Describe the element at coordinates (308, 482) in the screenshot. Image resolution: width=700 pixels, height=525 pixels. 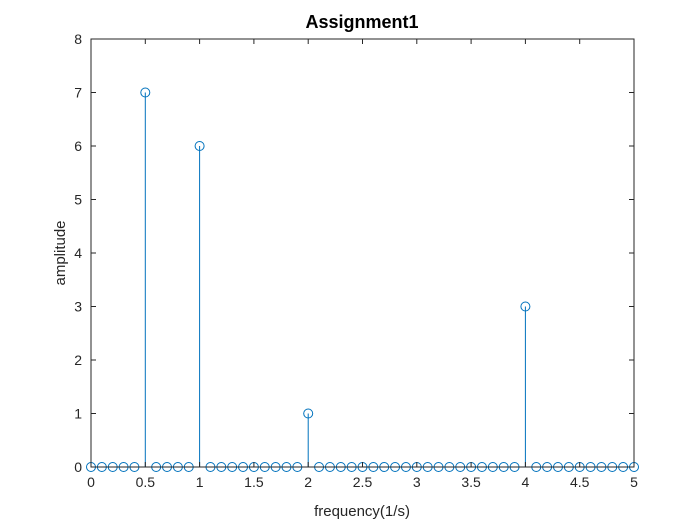
I see `x-tick-label: 2` at that location.